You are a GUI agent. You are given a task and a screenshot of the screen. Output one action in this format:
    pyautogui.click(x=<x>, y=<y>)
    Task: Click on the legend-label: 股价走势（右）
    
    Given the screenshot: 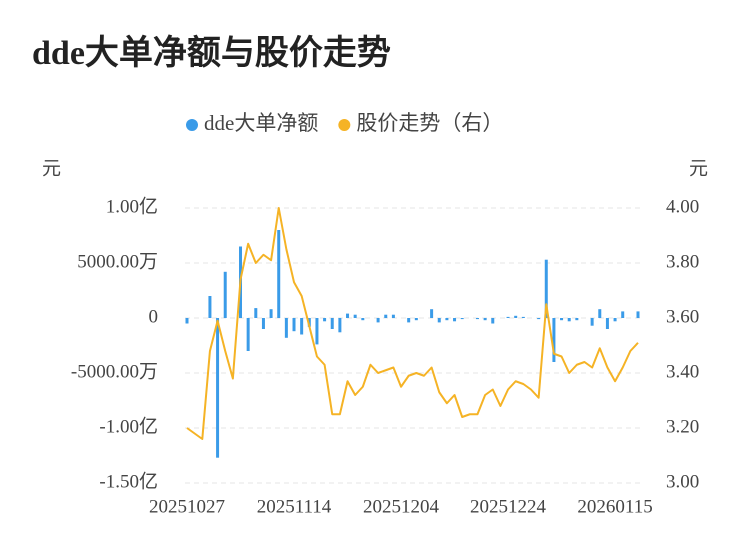 What is the action you would take?
    pyautogui.click(x=429, y=123)
    